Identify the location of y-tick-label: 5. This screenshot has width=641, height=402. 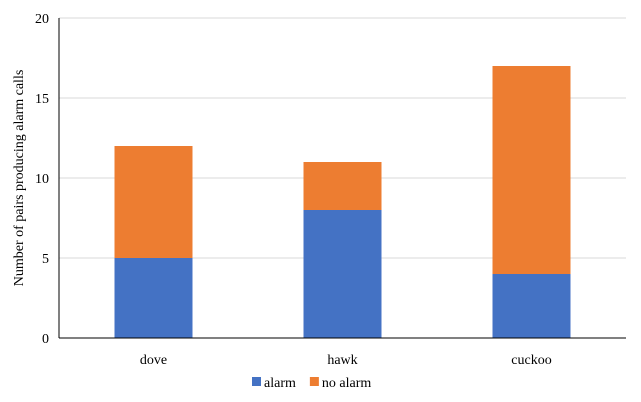
(45, 259).